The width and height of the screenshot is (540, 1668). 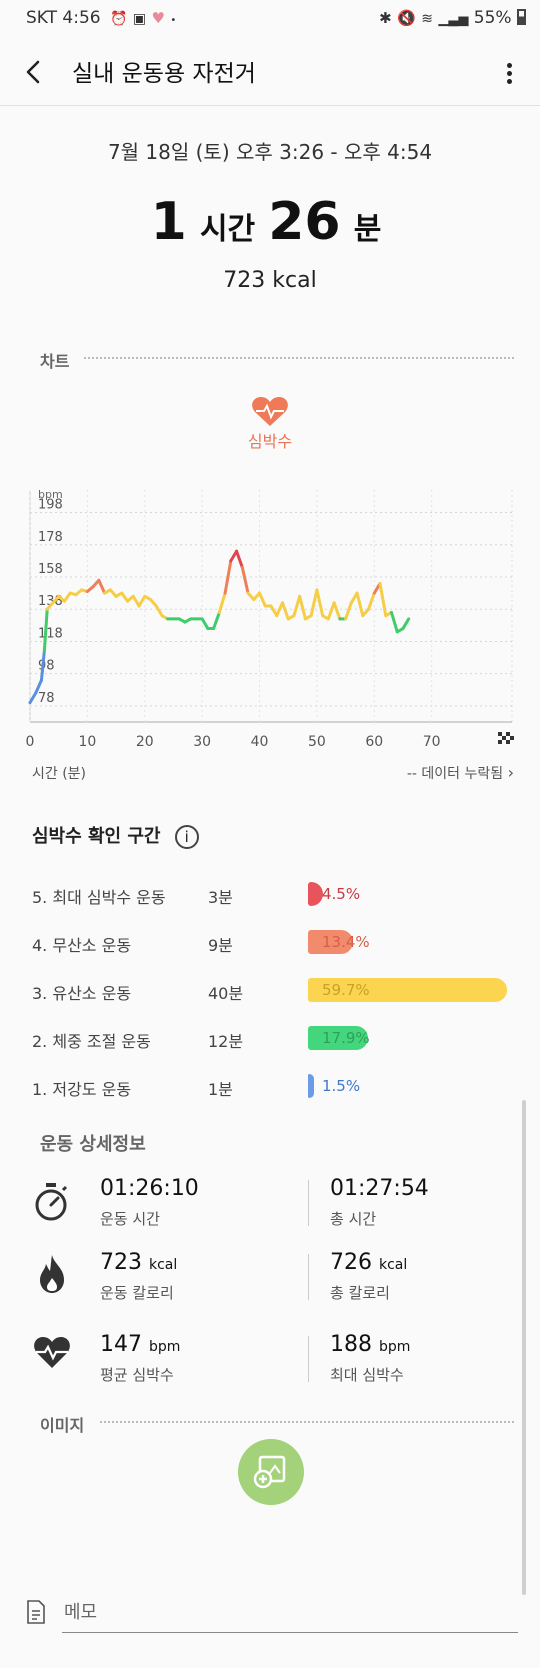 What do you see at coordinates (87, 742) in the screenshot?
I see `x-tick-label: 10` at bounding box center [87, 742].